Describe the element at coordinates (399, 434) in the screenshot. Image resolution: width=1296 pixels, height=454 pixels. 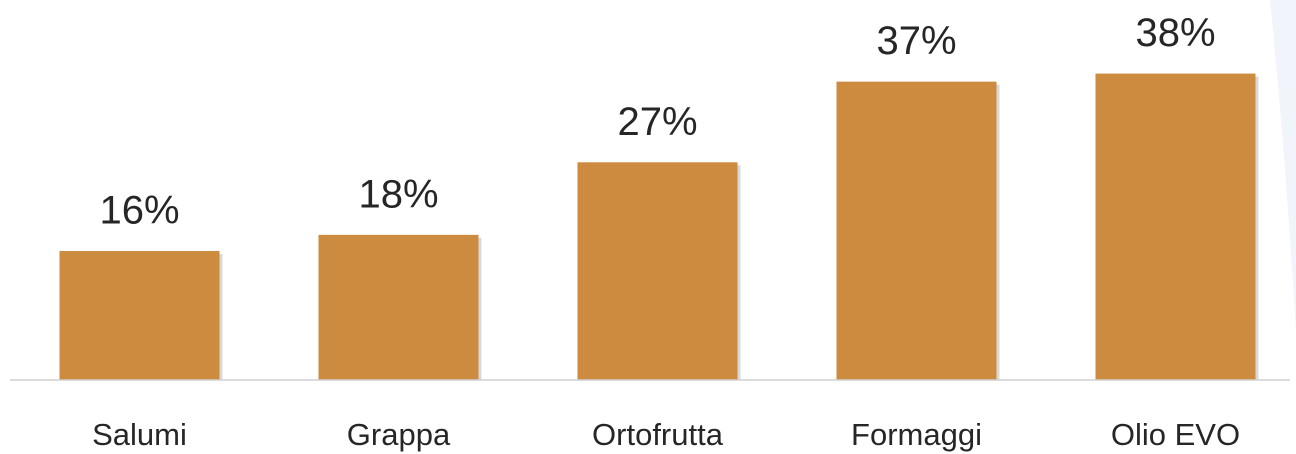
I see `x-tick-label: Grappa` at that location.